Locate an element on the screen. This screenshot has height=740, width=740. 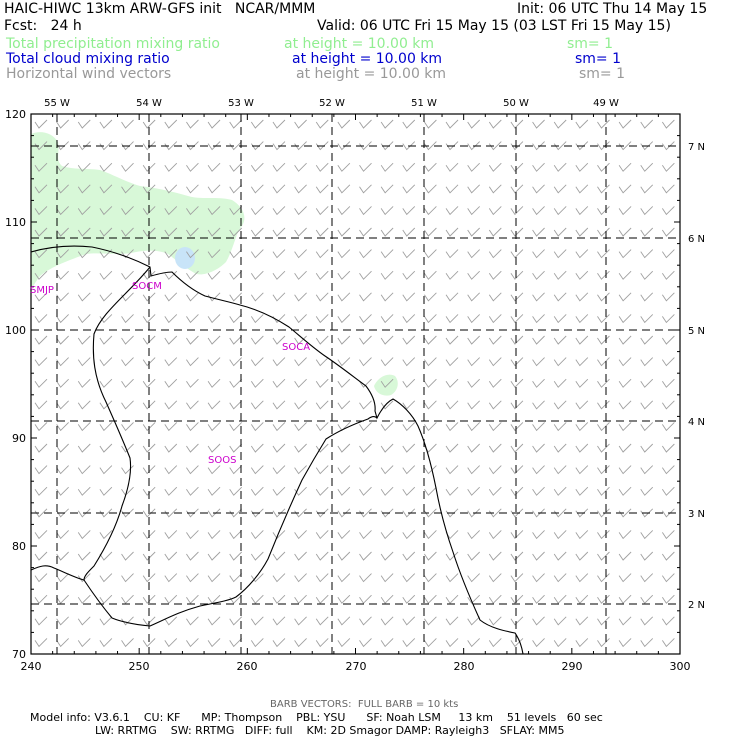
grid-y-labels: 120 110 100 90 80 70 is located at coordinates (15, 384).